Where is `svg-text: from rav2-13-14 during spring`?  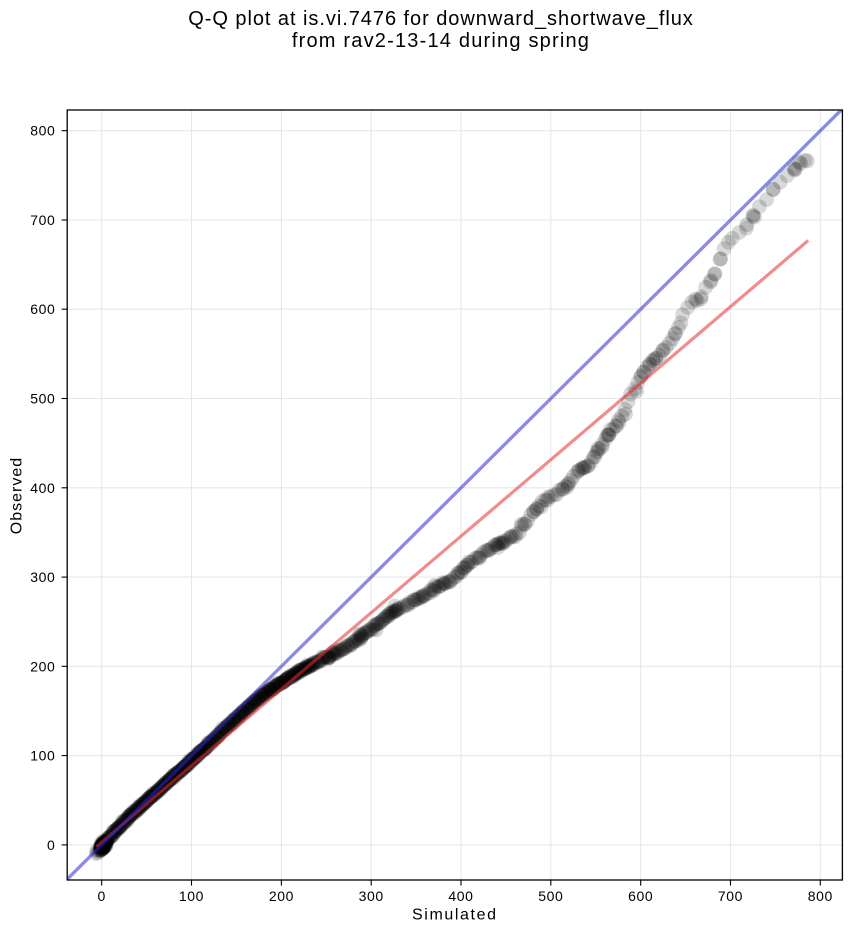 svg-text: from rav2-13-14 during spring is located at coordinates (441, 41).